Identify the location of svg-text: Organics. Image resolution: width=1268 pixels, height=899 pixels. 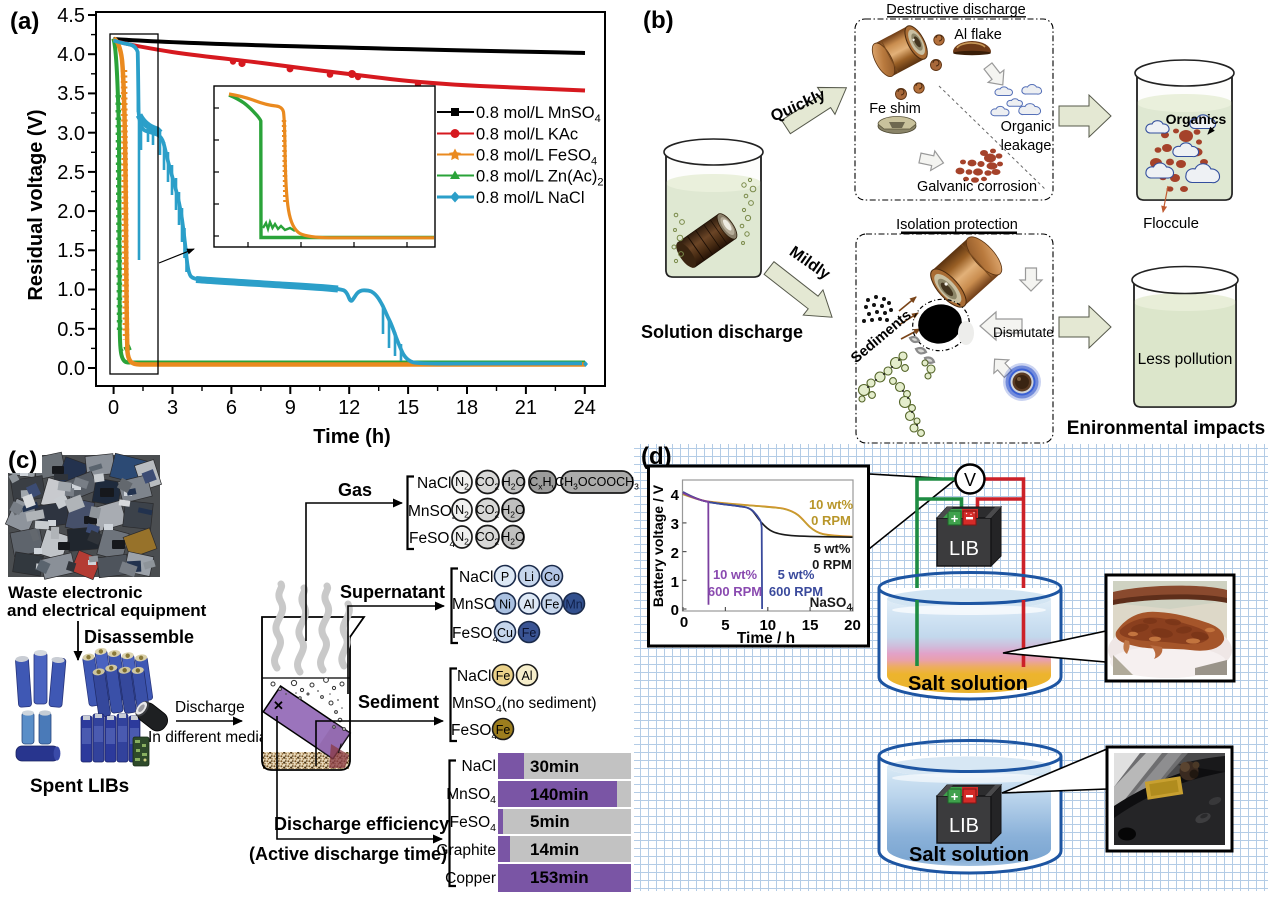
(1196, 119).